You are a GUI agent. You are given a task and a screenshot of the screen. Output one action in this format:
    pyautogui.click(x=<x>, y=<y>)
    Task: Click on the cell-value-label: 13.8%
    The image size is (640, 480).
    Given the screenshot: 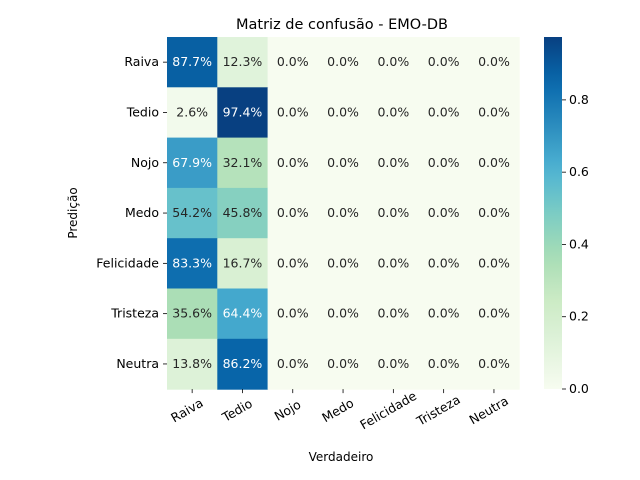 What is the action you would take?
    pyautogui.click(x=192, y=363)
    